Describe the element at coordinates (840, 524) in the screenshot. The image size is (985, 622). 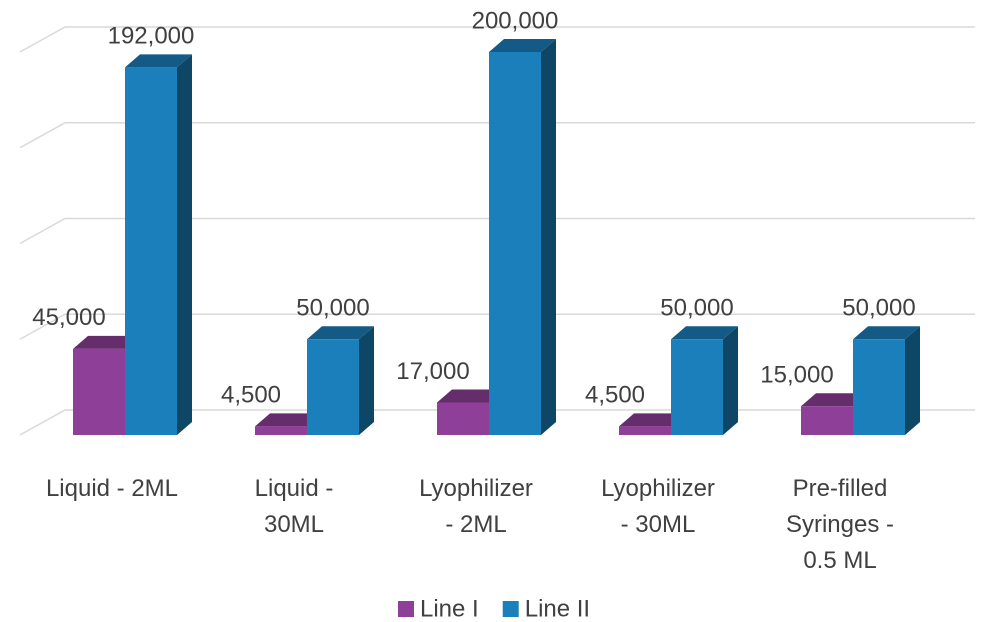
I see `x-tick-label: Pre-filled Syringes -0.5 ML` at that location.